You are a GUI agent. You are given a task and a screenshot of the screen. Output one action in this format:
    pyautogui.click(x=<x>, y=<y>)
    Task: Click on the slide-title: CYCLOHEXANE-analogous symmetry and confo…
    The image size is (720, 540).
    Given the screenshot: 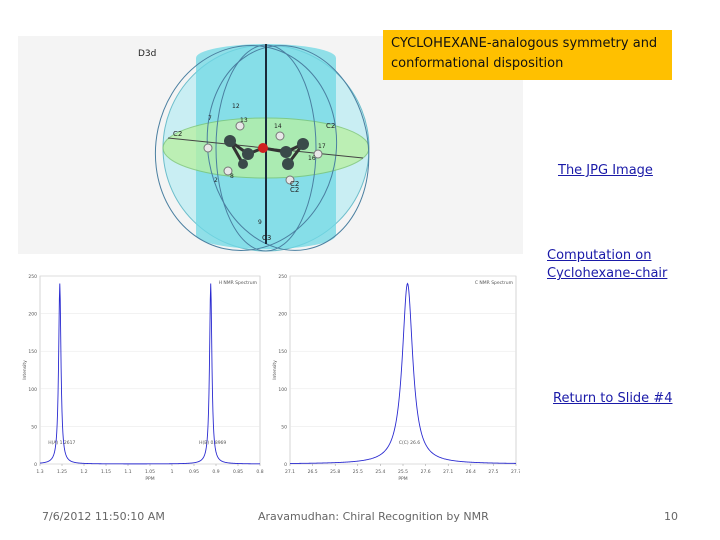 What is the action you would take?
    pyautogui.click(x=527, y=55)
    